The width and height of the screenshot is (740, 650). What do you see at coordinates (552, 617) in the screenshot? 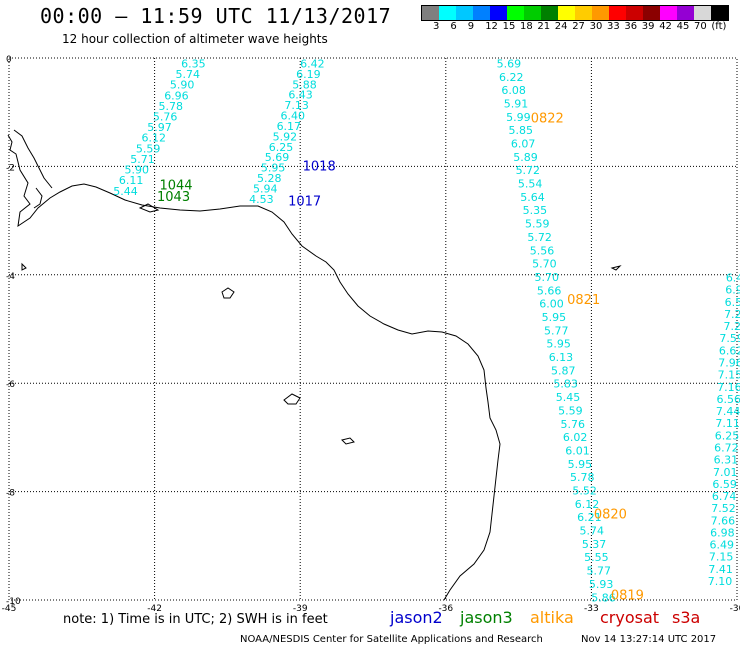
I see `satellite-legend-altika: altika` at bounding box center [552, 617].